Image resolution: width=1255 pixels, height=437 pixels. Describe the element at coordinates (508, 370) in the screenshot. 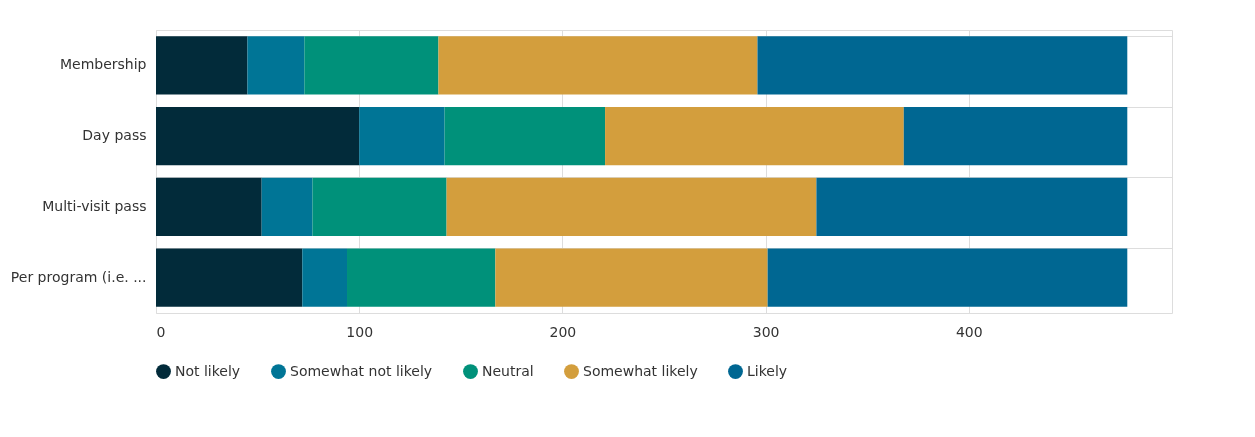

I see `legend-label: Neutral` at that location.